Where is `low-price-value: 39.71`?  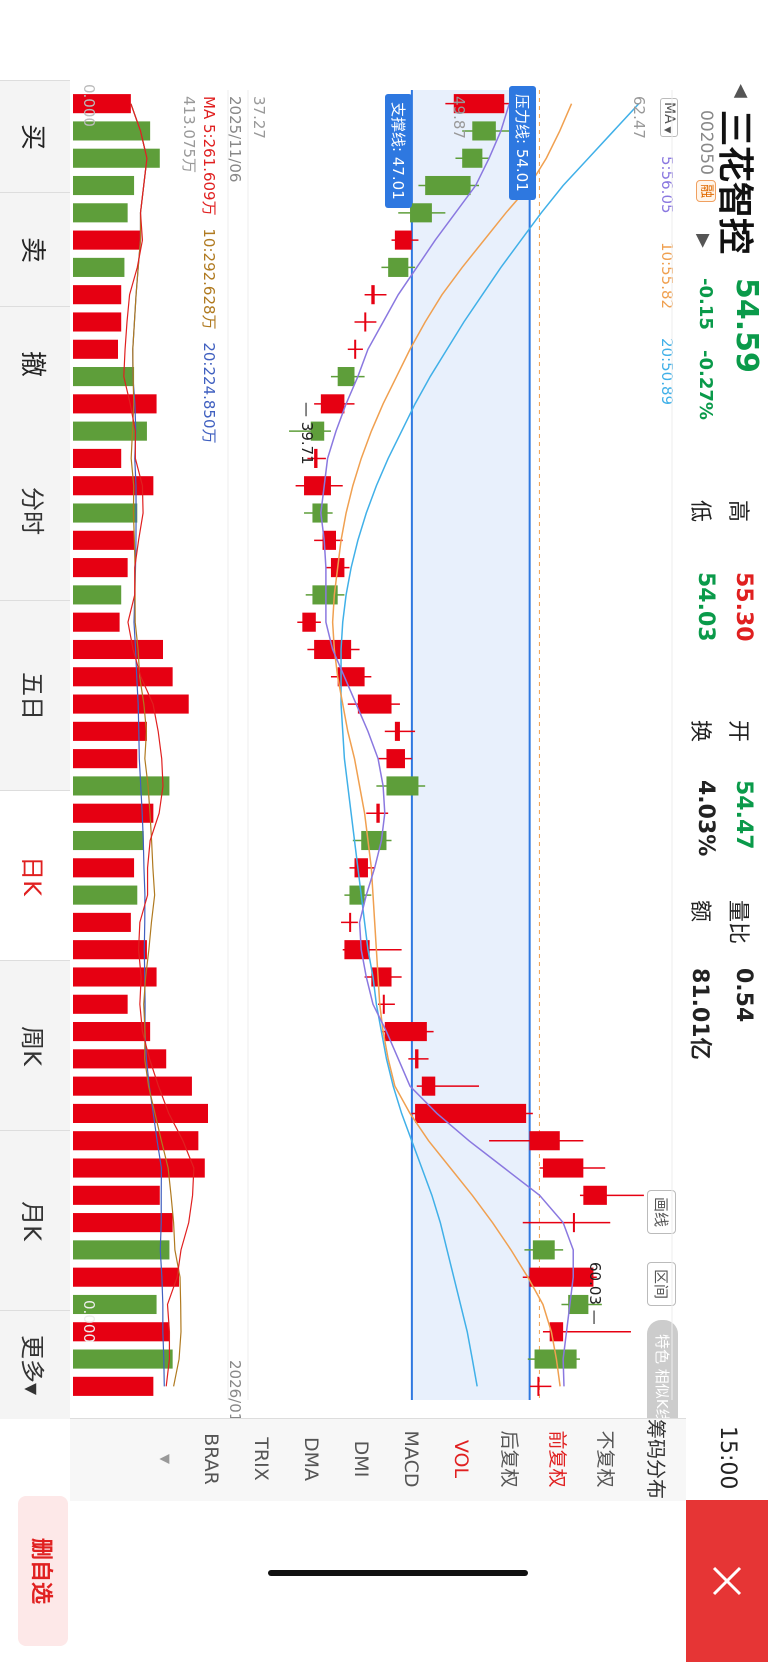
low-price-value: 39.71 is located at coordinates (307, 443).